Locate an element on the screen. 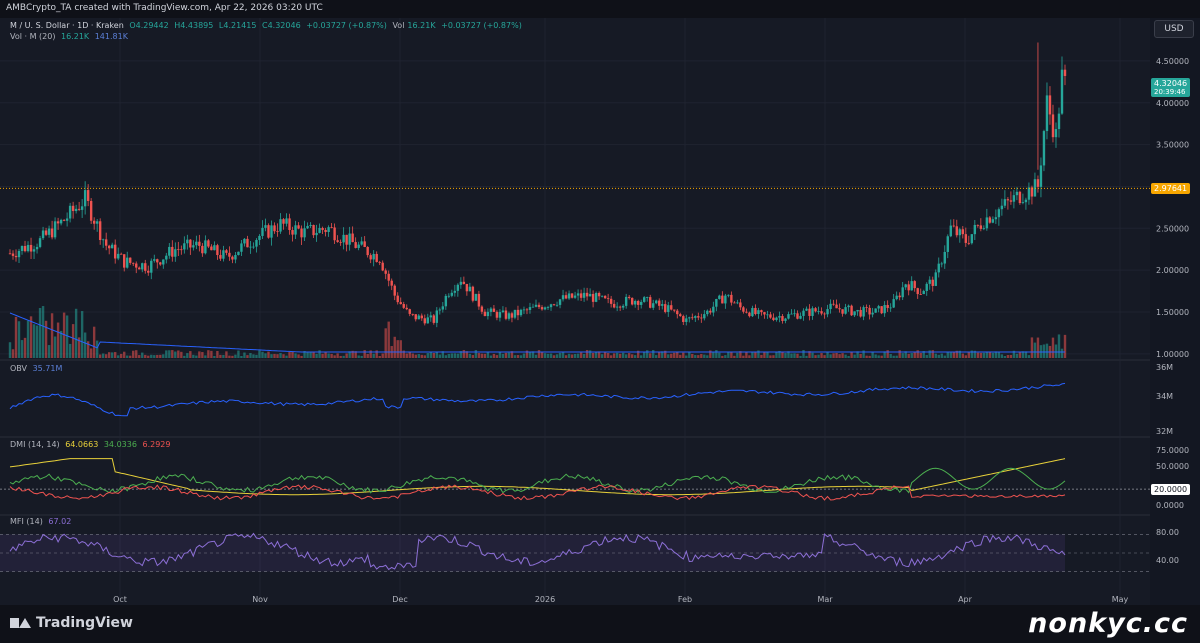 The image size is (1200, 643). currency-button: USD is located at coordinates (1174, 29).